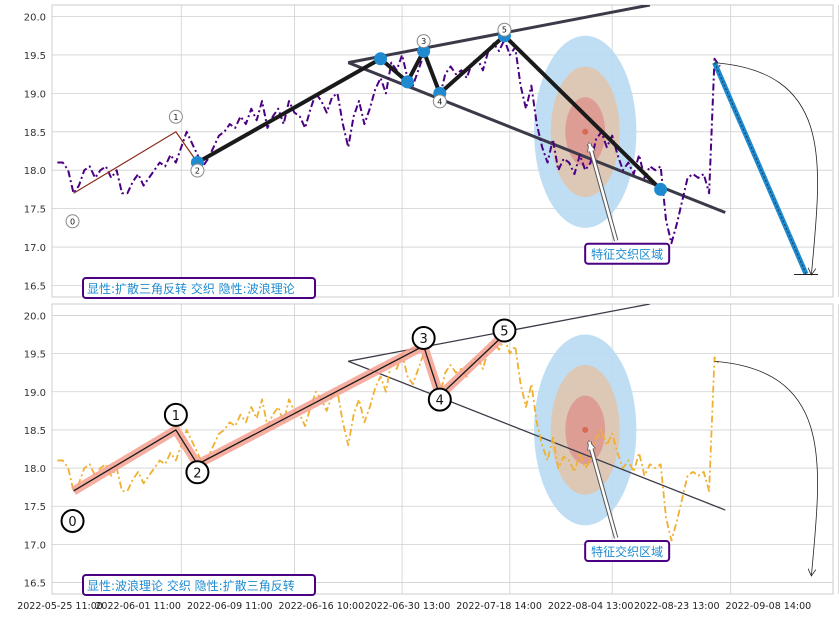 This screenshot has height=617, width=839. Describe the element at coordinates (677, 606) in the screenshot. I see `x-tick-label: 2022-08-23 13:00` at that location.